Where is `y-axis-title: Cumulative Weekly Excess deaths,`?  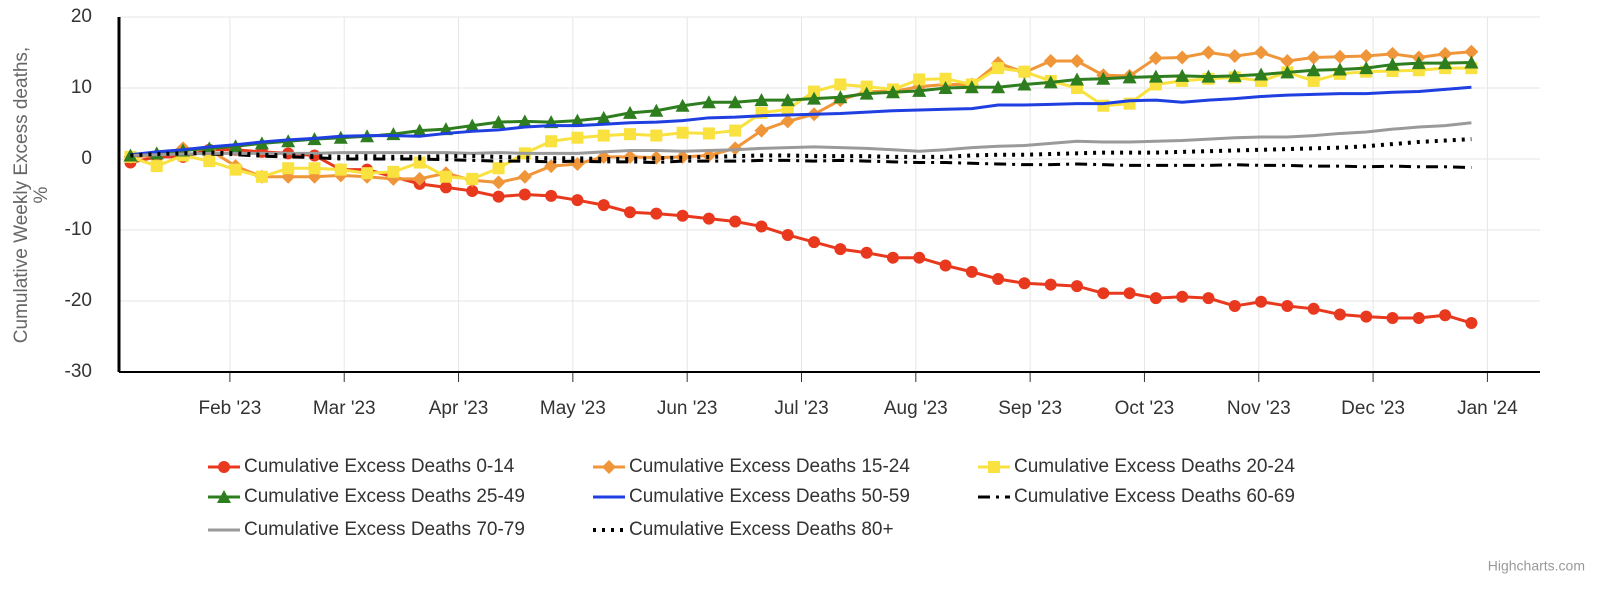
y-axis-title: Cumulative Weekly Excess deaths, is located at coordinates (21, 195).